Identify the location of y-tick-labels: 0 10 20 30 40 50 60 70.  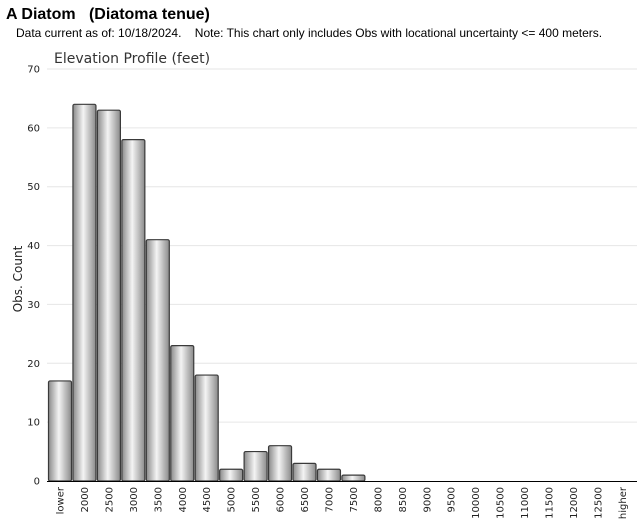
(33, 276).